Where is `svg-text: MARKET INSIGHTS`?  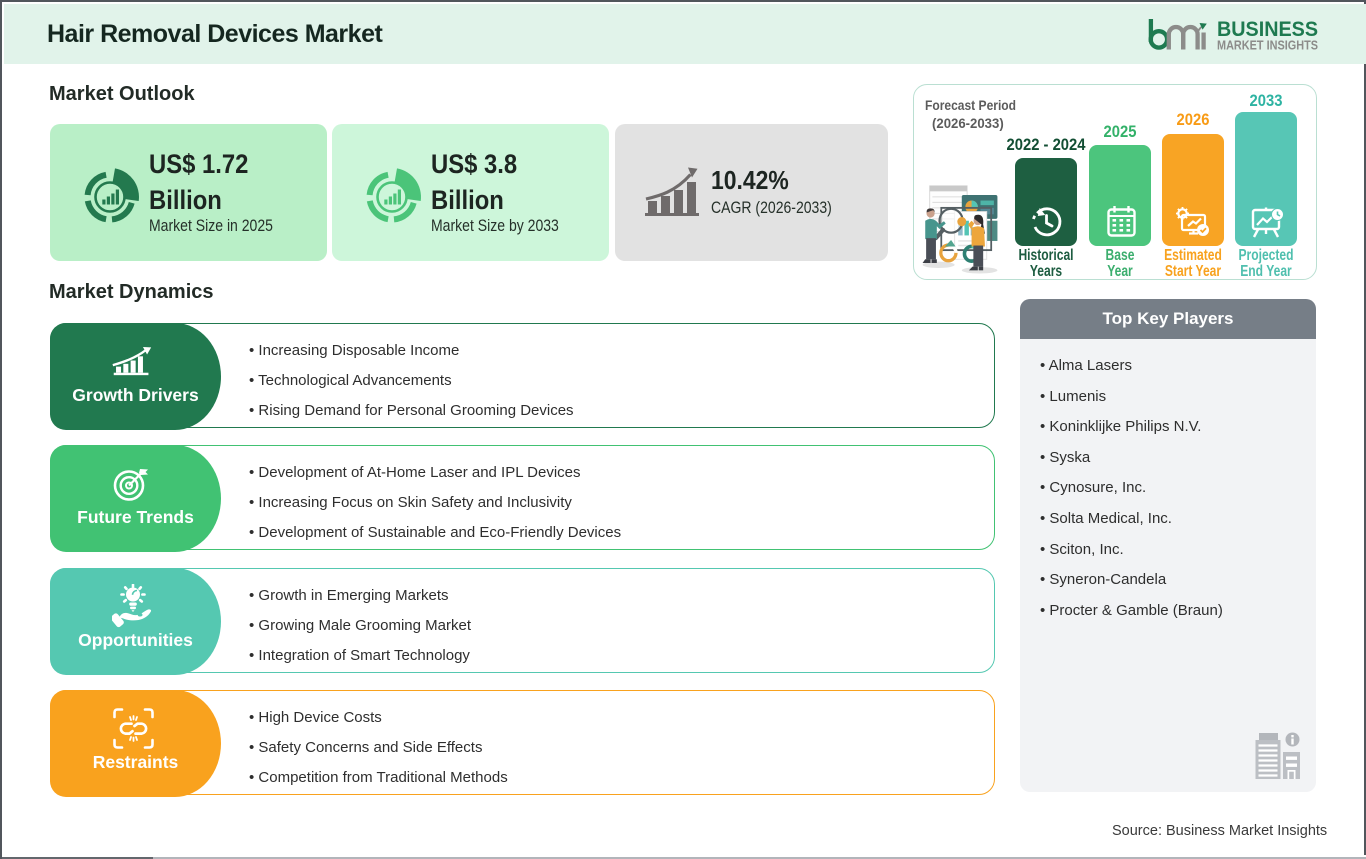
svg-text: MARKET INSIGHTS is located at coordinates (1267, 45).